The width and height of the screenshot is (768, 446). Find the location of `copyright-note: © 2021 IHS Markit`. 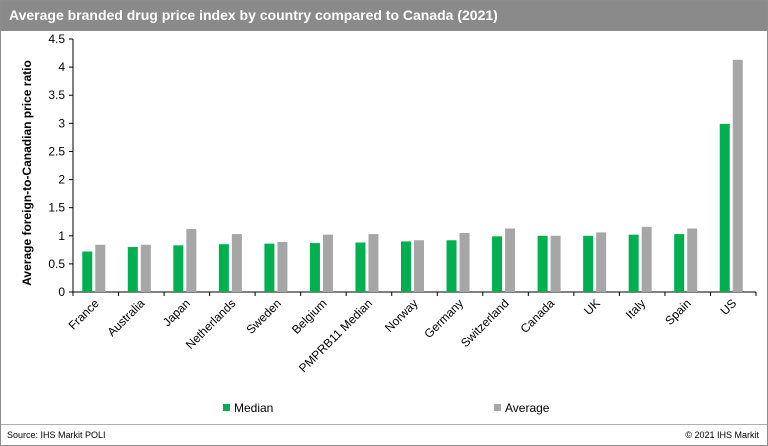

copyright-note: © 2021 IHS Markit is located at coordinates (722, 435).